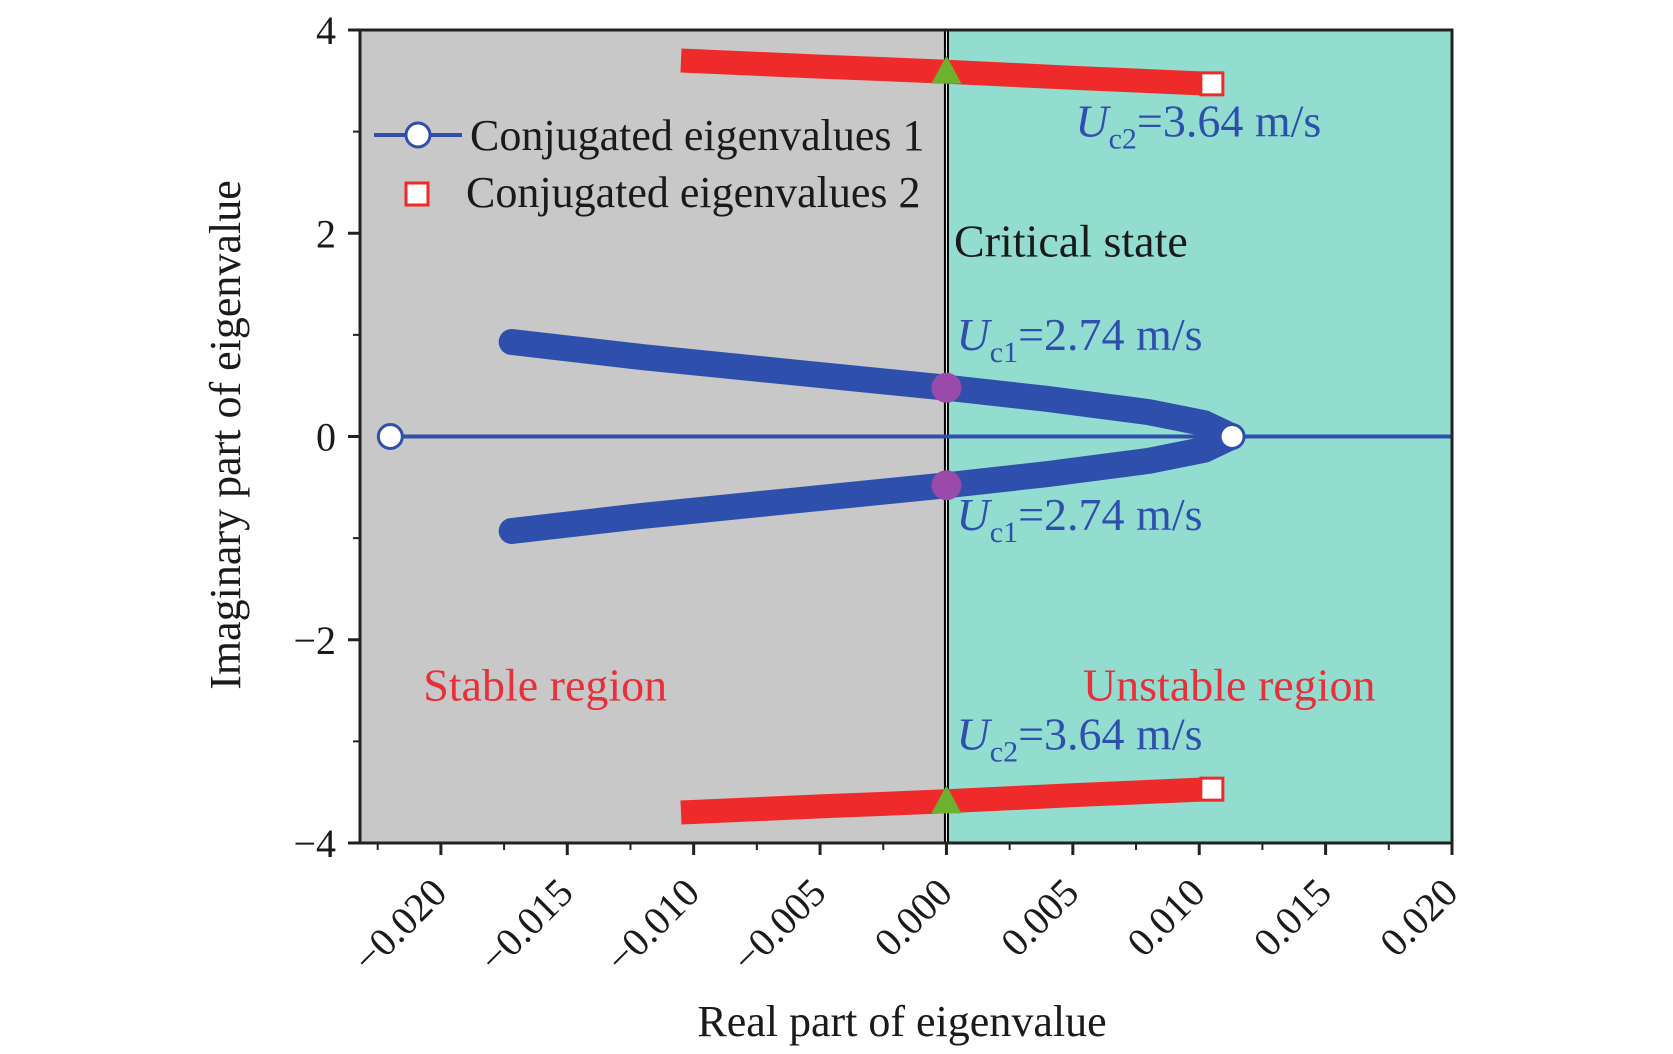 The width and height of the screenshot is (1673, 1054). I want to click on series-1-branch-upper, so click(872, 389).